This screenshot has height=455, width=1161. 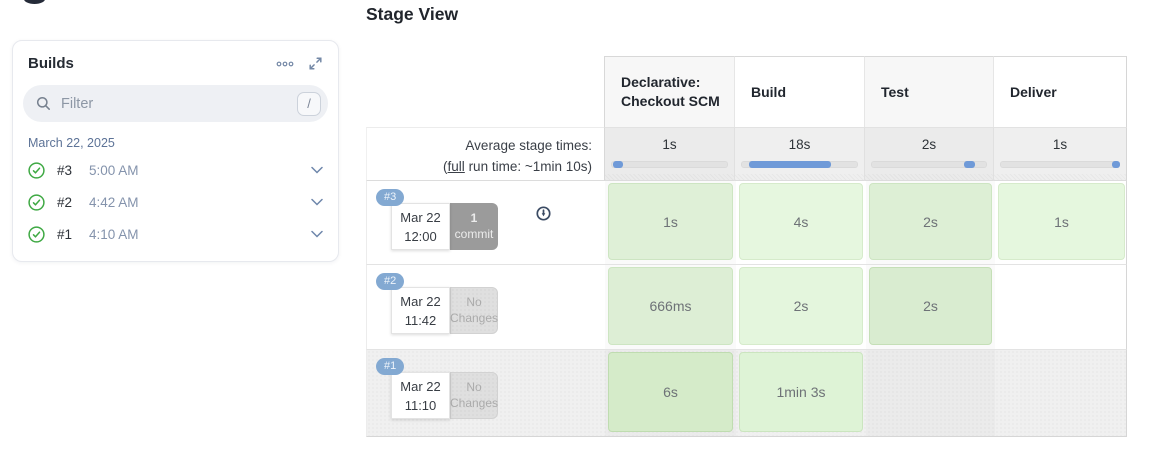 I want to click on run-number-badge: #1, so click(x=390, y=366).